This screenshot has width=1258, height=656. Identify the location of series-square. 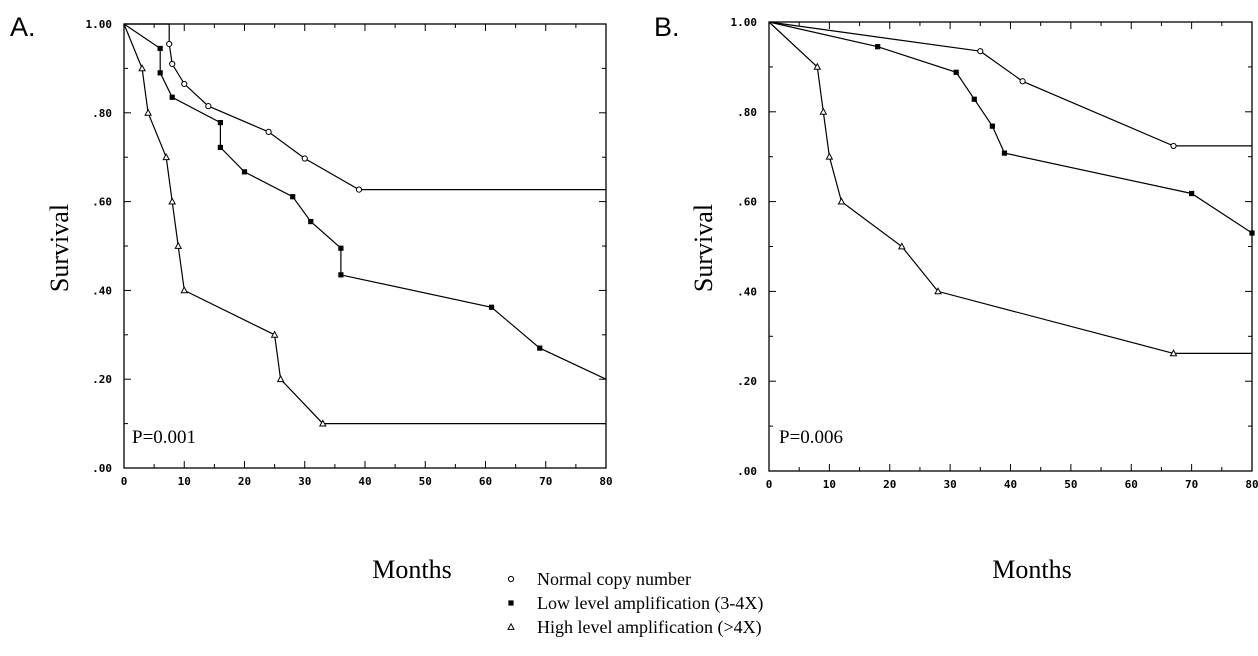
(1011, 128).